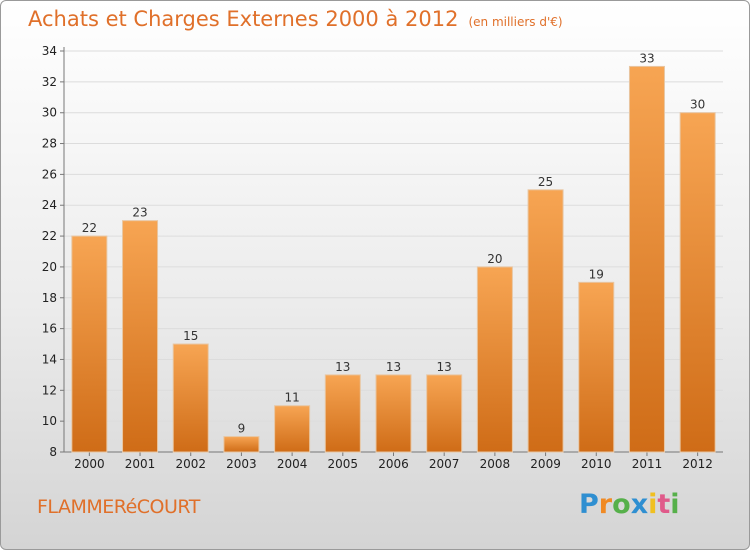  Describe the element at coordinates (494, 359) in the screenshot. I see `bar-2008` at that location.